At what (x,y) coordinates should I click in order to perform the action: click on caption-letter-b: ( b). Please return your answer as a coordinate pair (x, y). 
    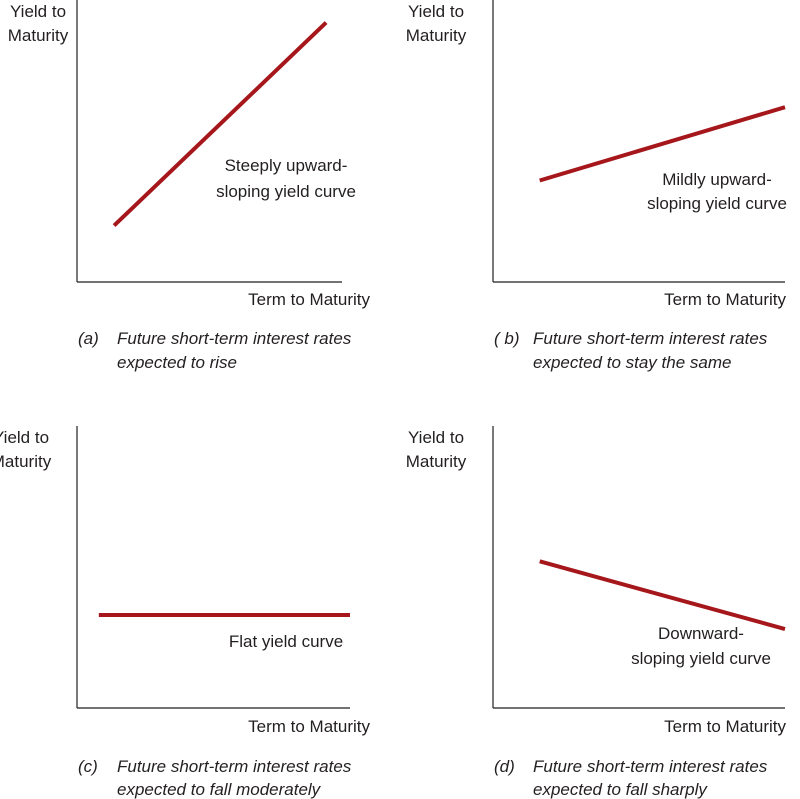
    Looking at the image, I should click on (507, 338).